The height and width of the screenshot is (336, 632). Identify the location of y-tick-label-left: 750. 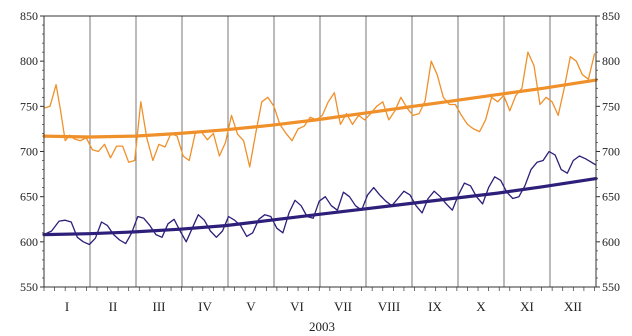
(29, 106).